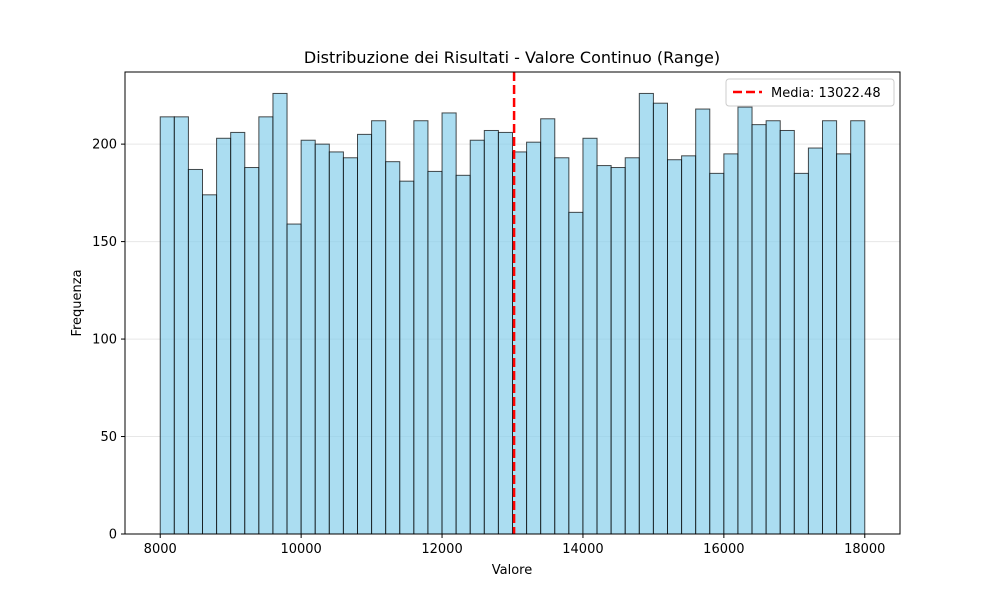 The height and width of the screenshot is (600, 1000). I want to click on x-tick-label-4: 16000, so click(723, 549).